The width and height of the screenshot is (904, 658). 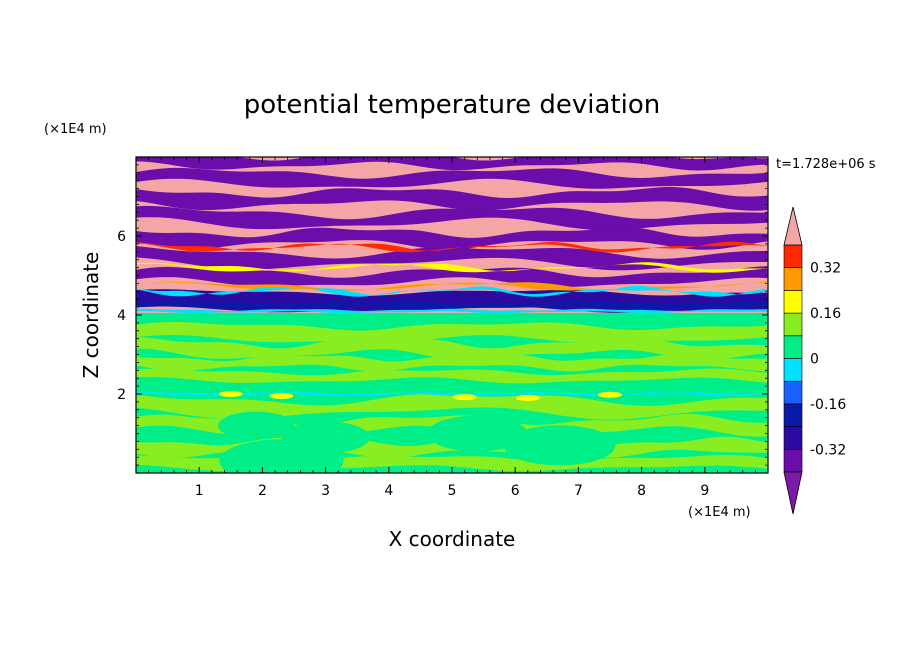 What do you see at coordinates (75, 129) in the screenshot?
I see `y-unit-label: (×1E4 m)` at bounding box center [75, 129].